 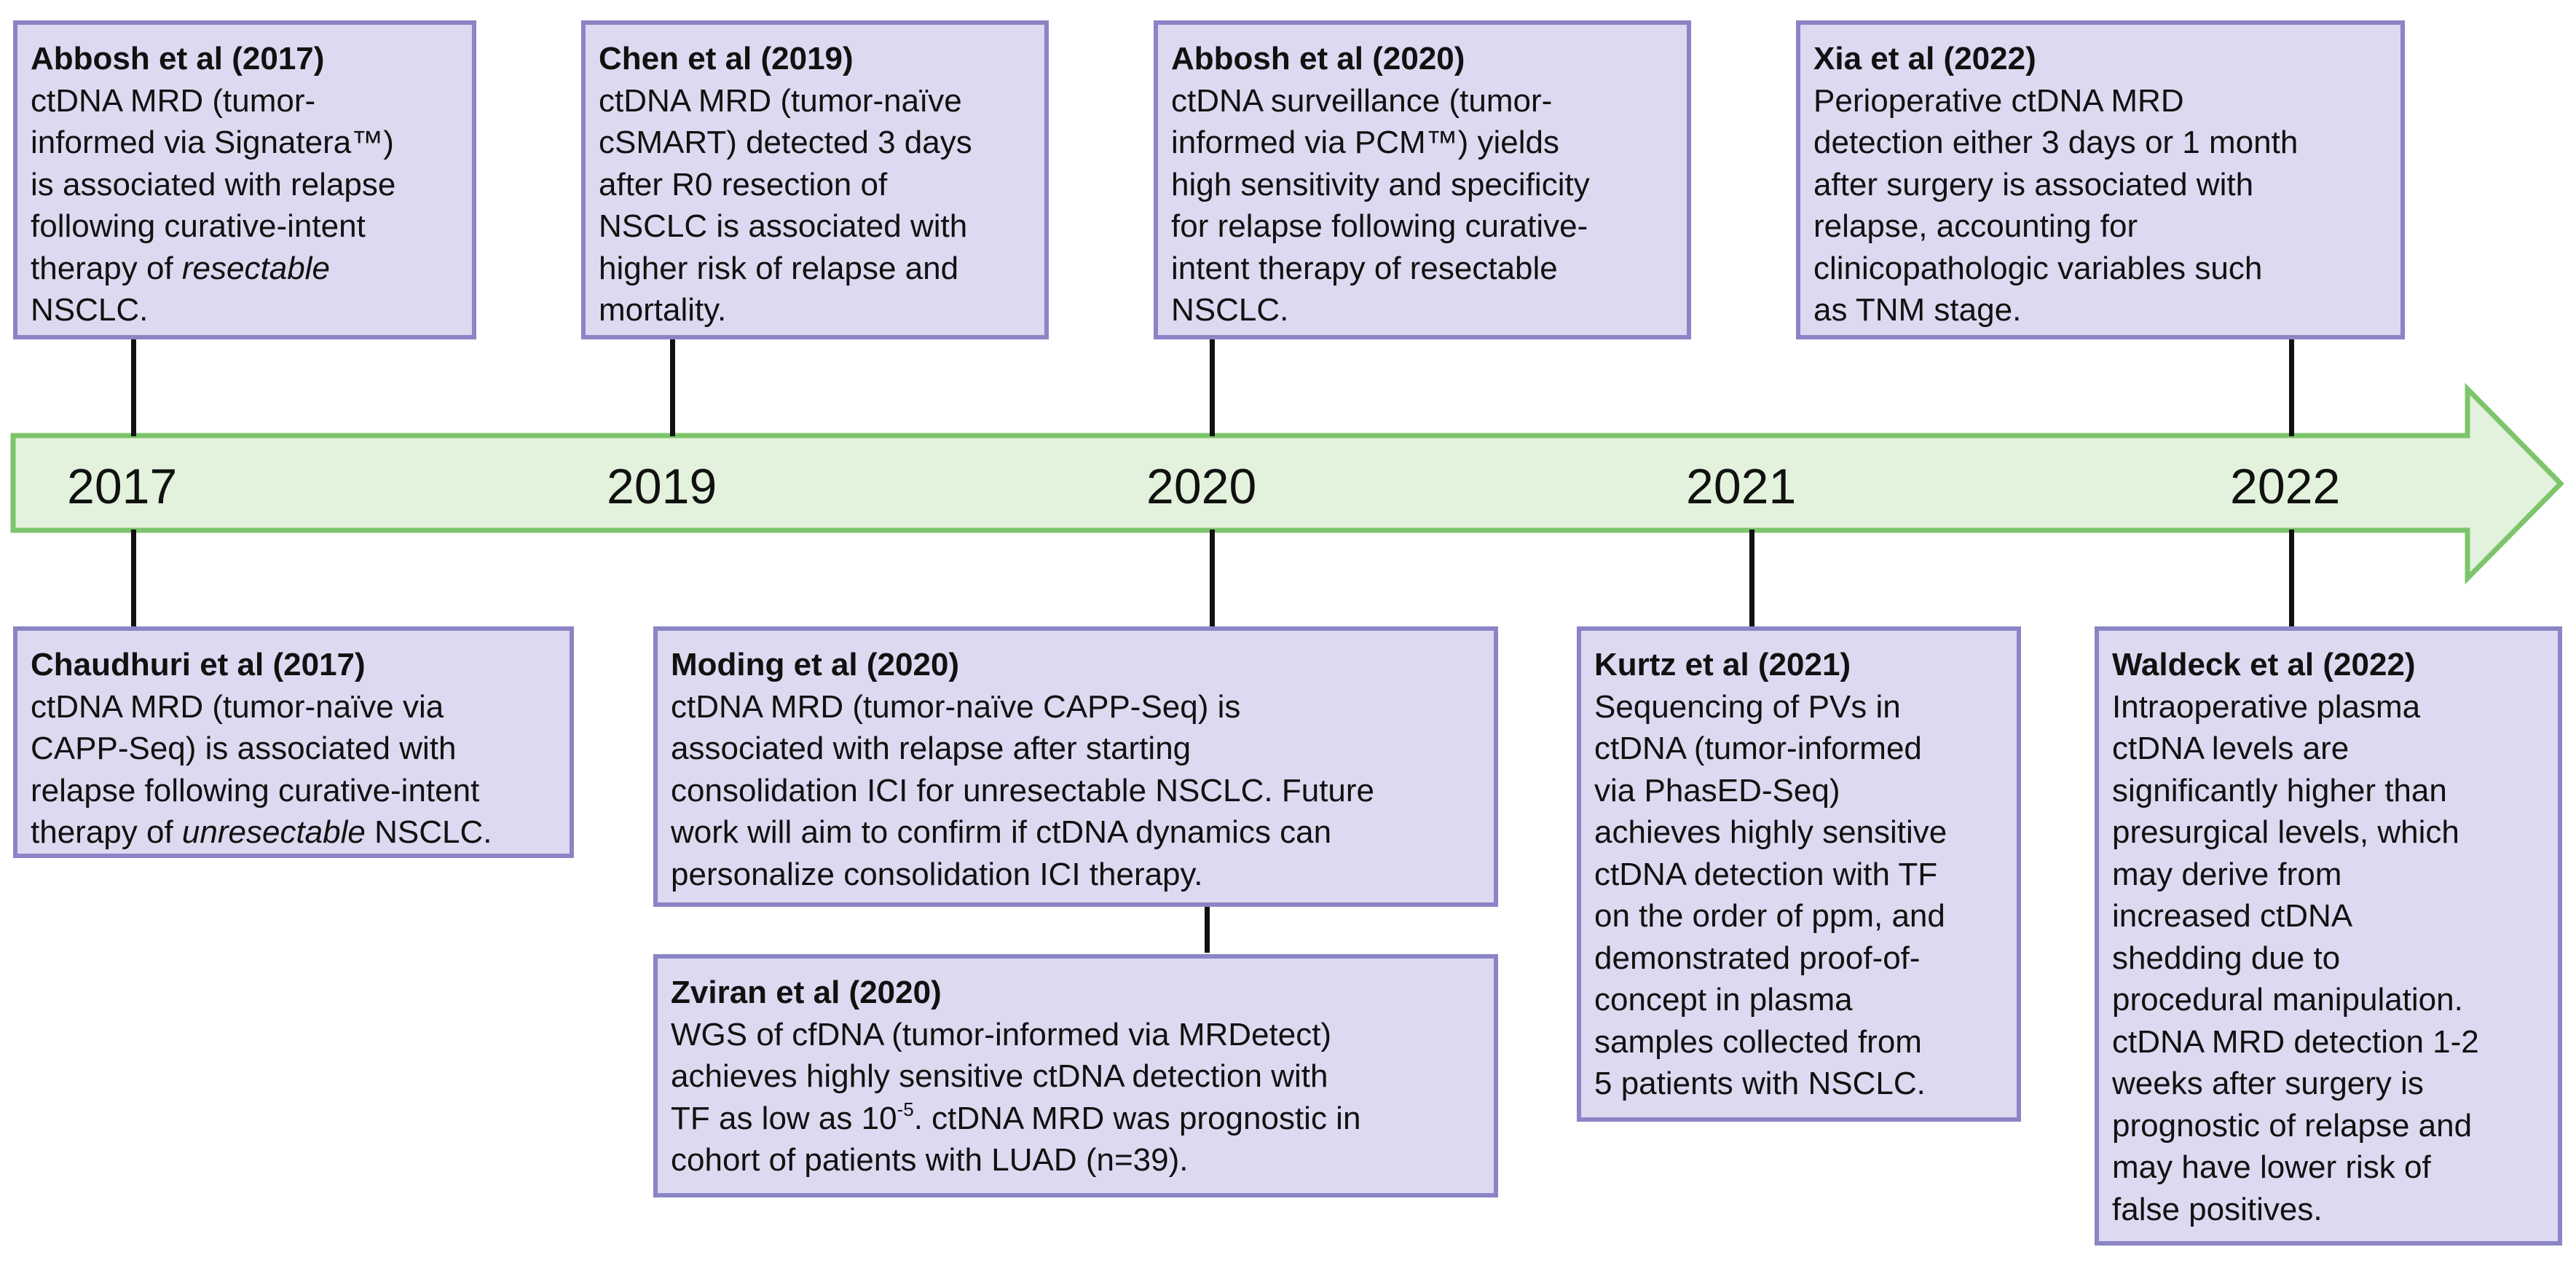 What do you see at coordinates (178, 58) in the screenshot?
I see `card-title: Abbosh et al (2017)` at bounding box center [178, 58].